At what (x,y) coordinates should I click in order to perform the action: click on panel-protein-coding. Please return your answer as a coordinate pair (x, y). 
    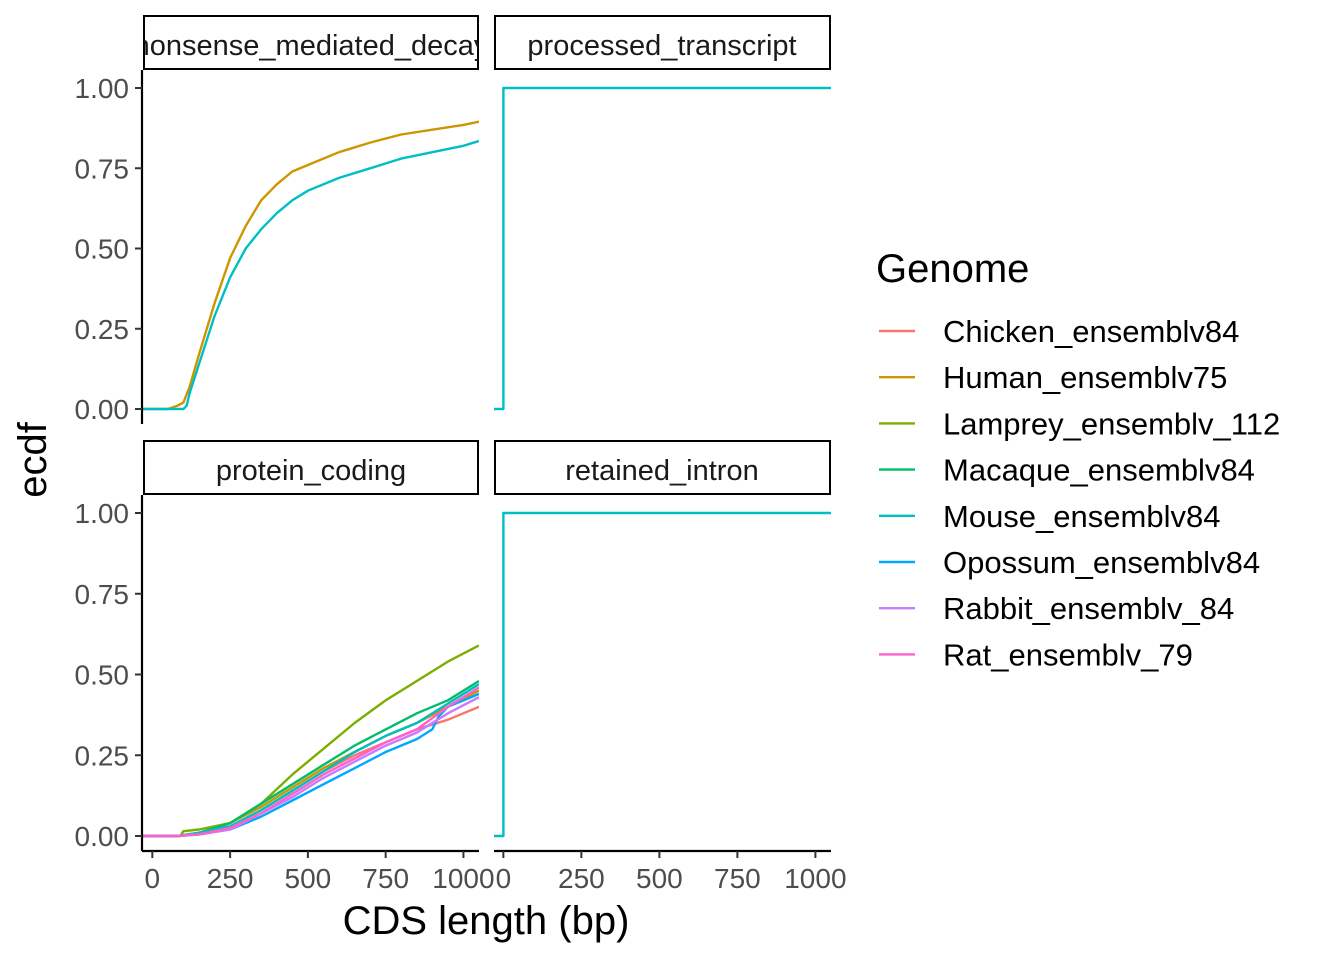
    Looking at the image, I should click on (311, 741).